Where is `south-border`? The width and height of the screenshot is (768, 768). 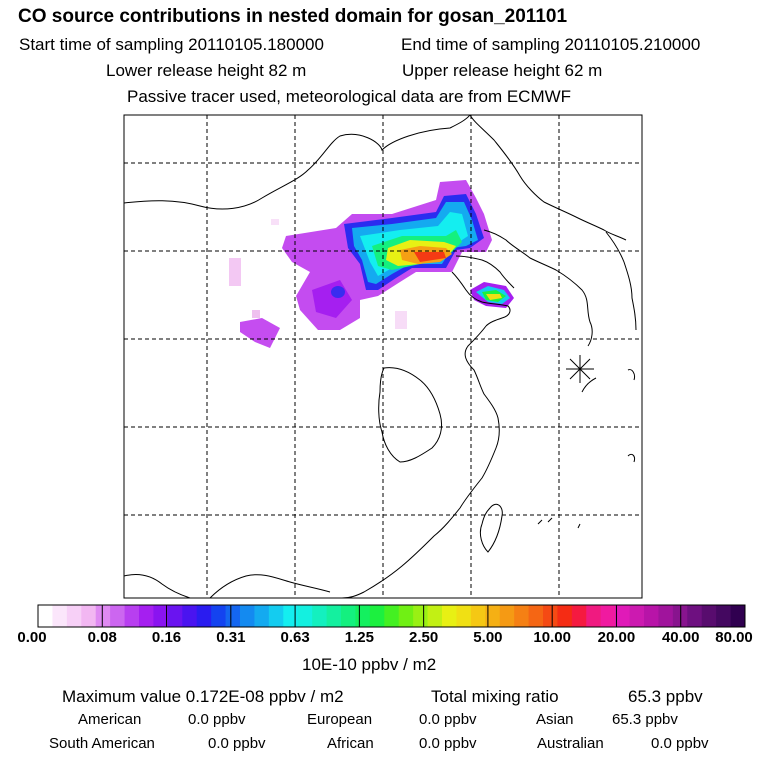
south-border is located at coordinates (270, 586).